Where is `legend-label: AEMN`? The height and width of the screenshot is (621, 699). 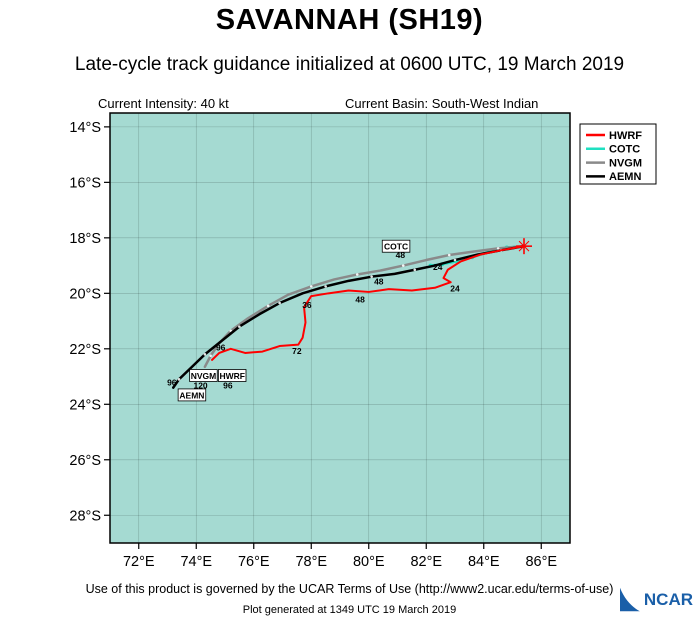 legend-label: AEMN is located at coordinates (625, 177).